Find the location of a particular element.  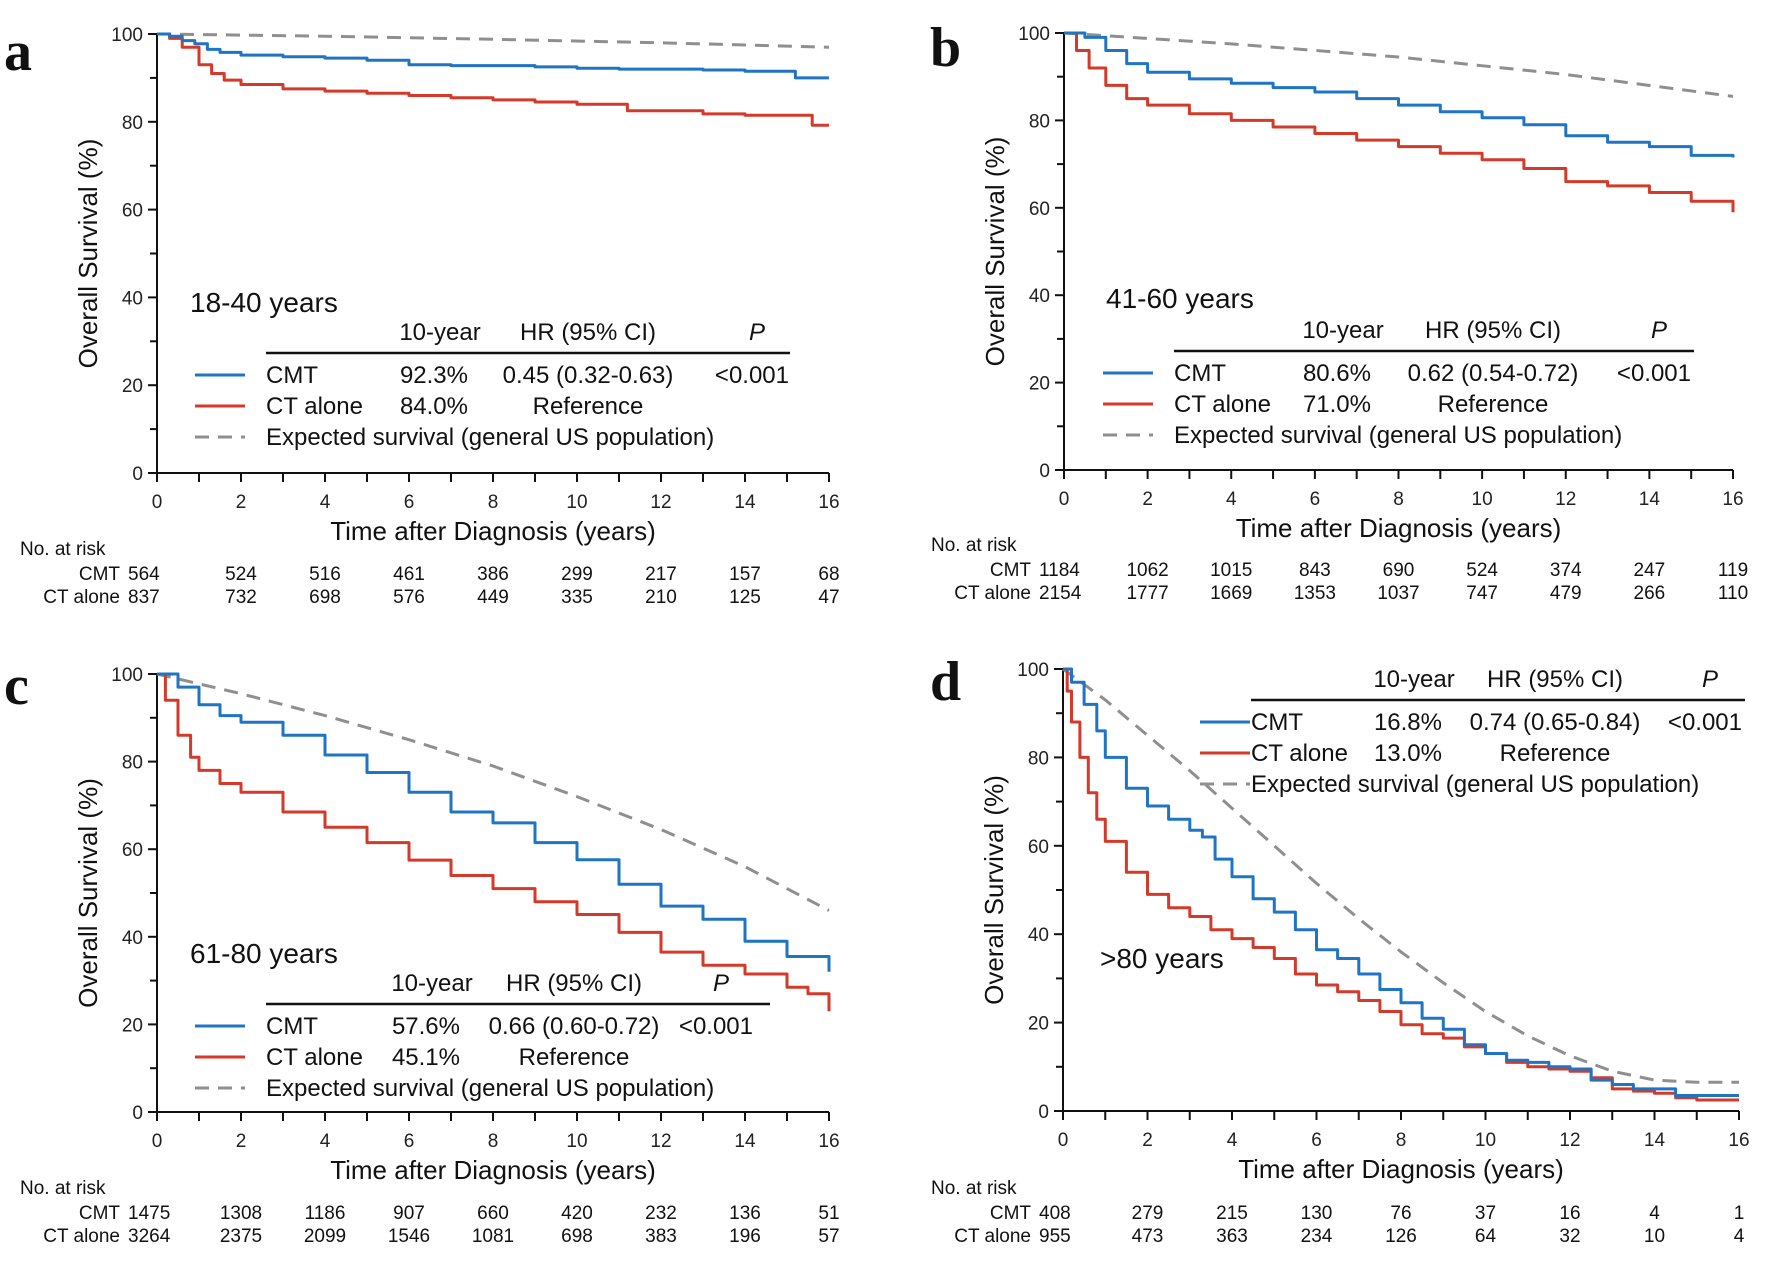

risk-count: 2099 is located at coordinates (325, 1236).